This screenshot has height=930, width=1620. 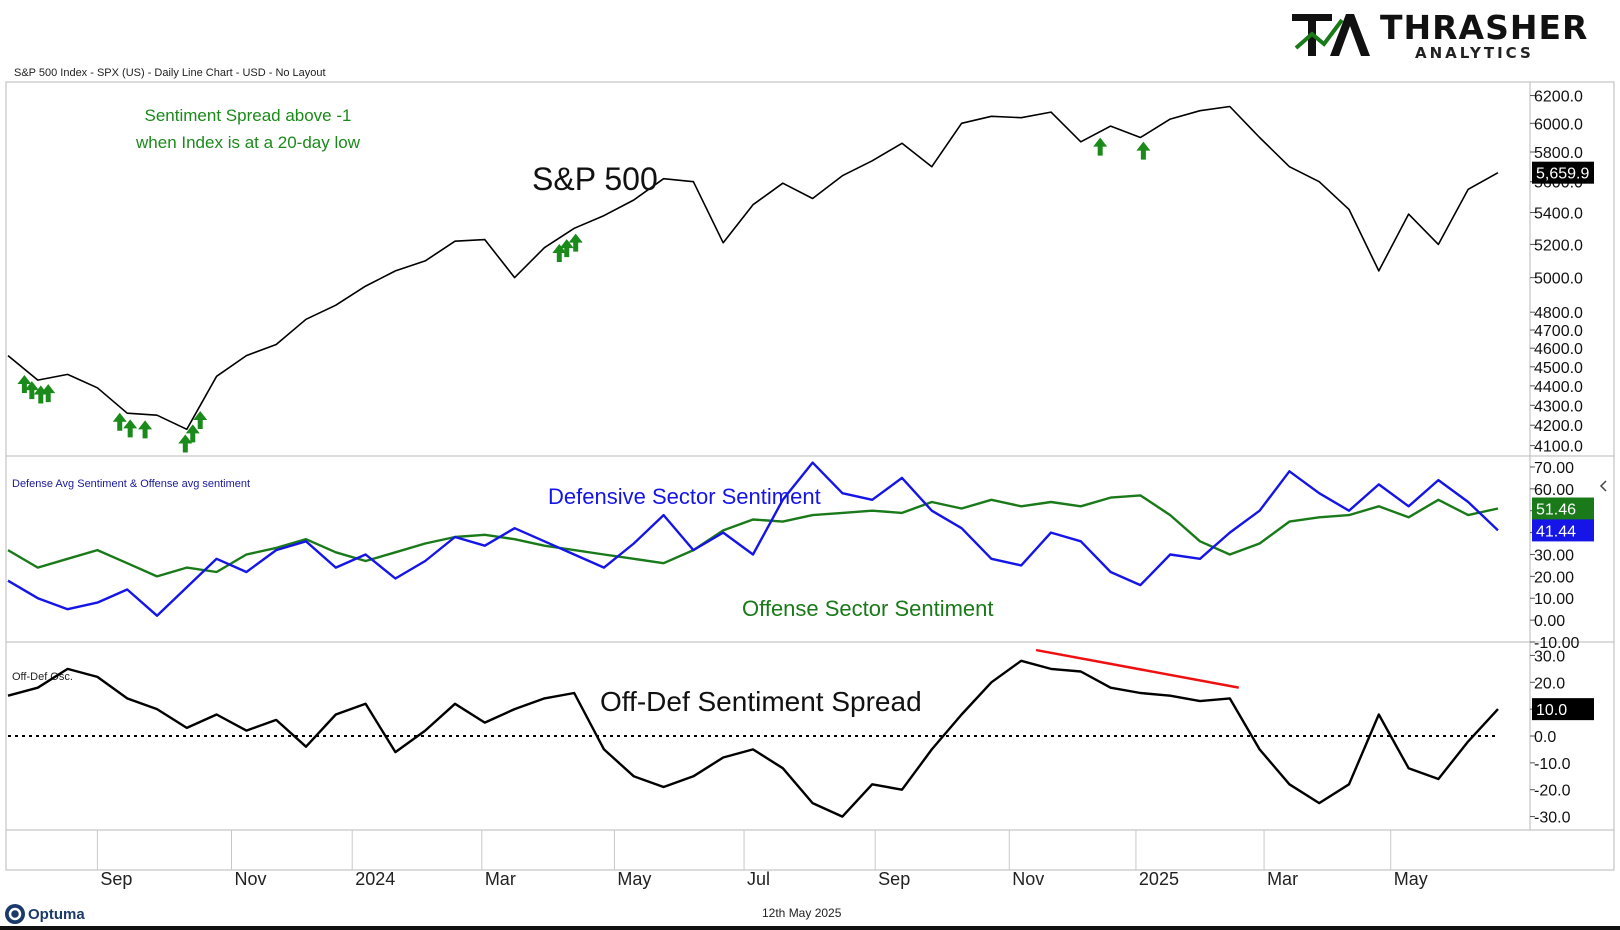 I want to click on thrasher-analytics-logo: THRASHER ANALYTICS, so click(x=1440, y=34).